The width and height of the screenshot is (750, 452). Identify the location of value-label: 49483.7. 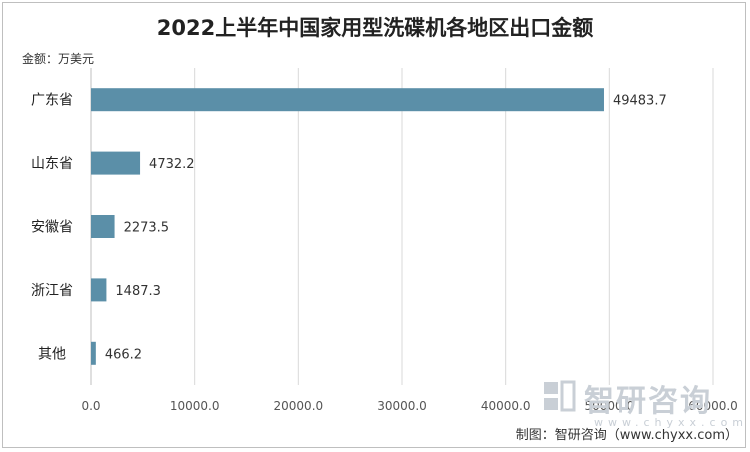
(640, 101).